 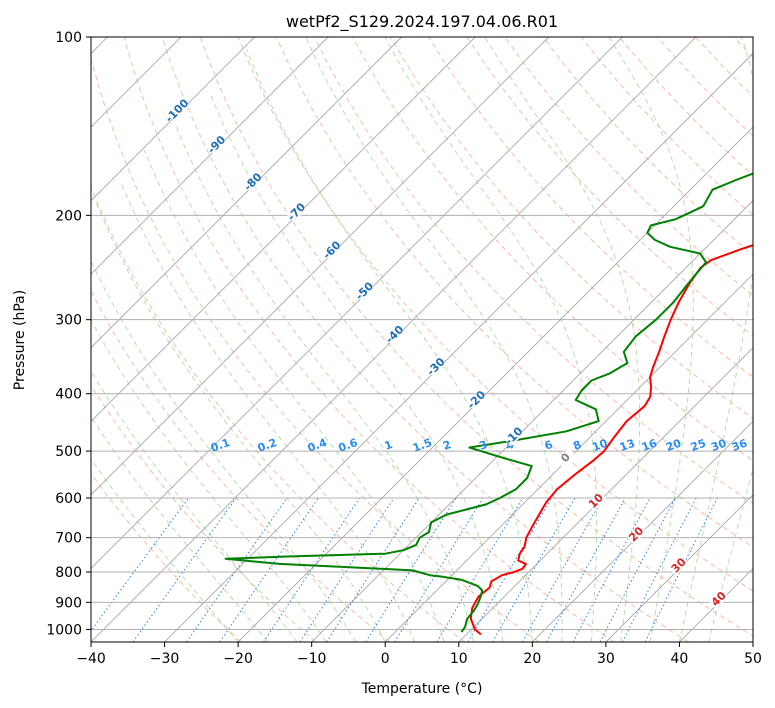 I want to click on x-tick-label: −10, so click(x=312, y=659).